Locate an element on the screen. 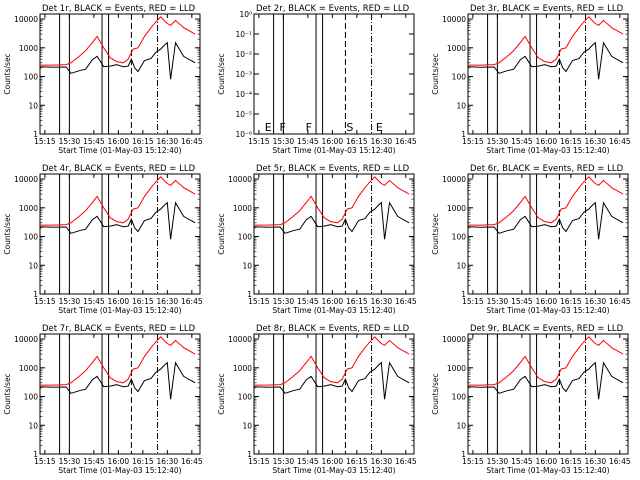  event-letter: E is located at coordinates (268, 127).